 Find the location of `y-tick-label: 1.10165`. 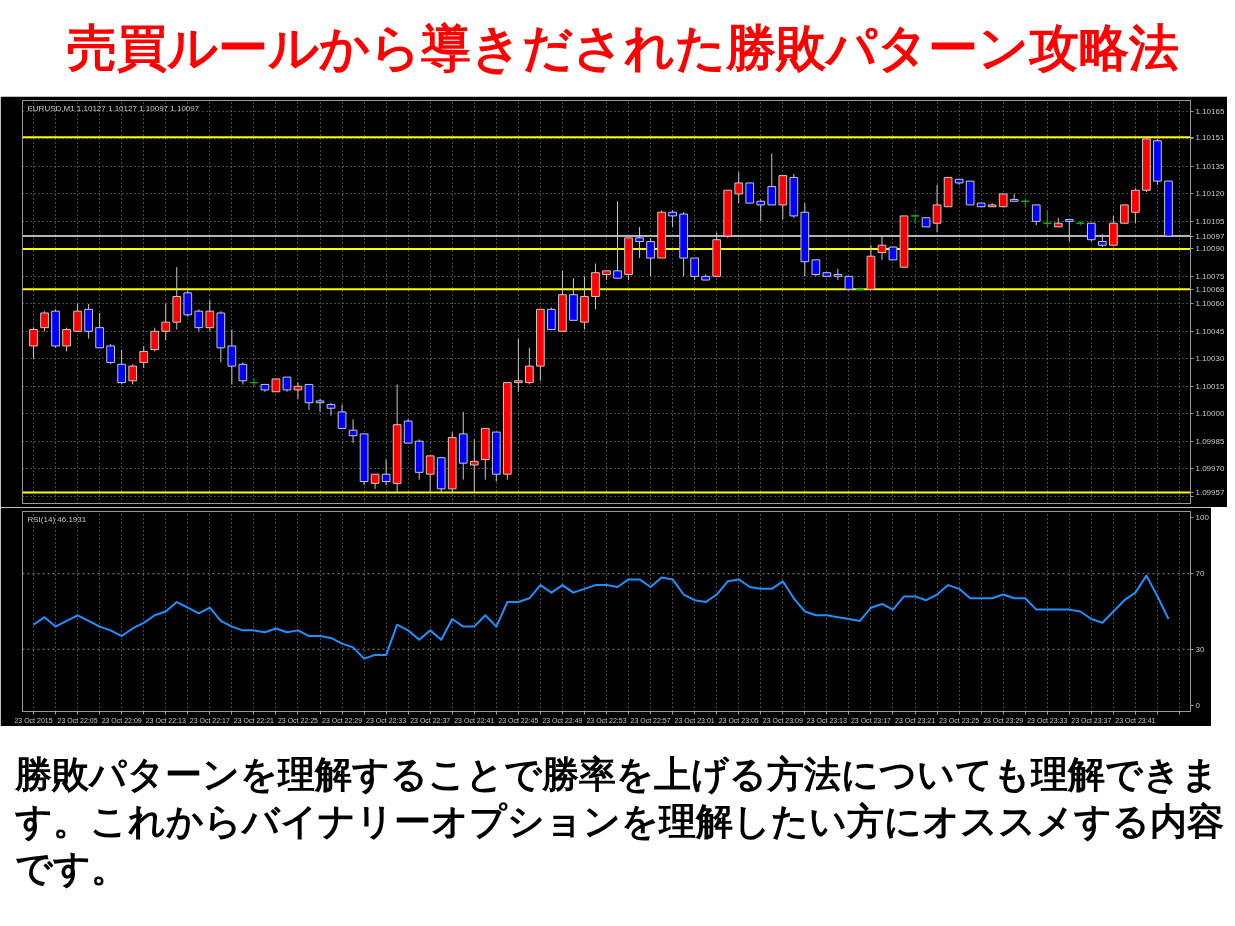

y-tick-label: 1.10165 is located at coordinates (1210, 111).